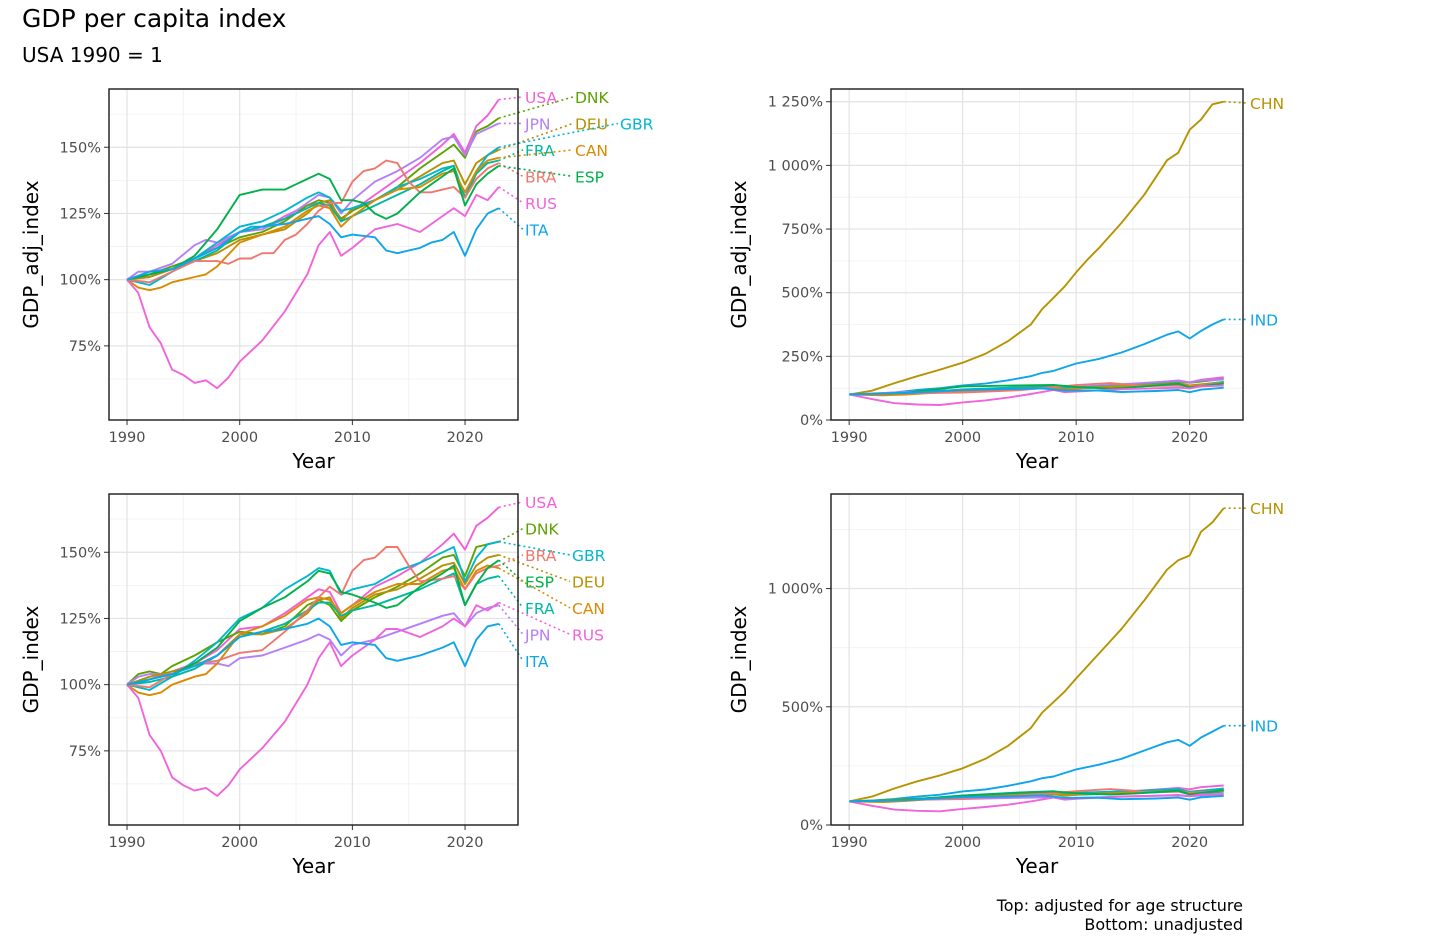 The width and height of the screenshot is (1456, 946). I want to click on caption-line-top: Top: adjusted for age structure, so click(1119, 905).